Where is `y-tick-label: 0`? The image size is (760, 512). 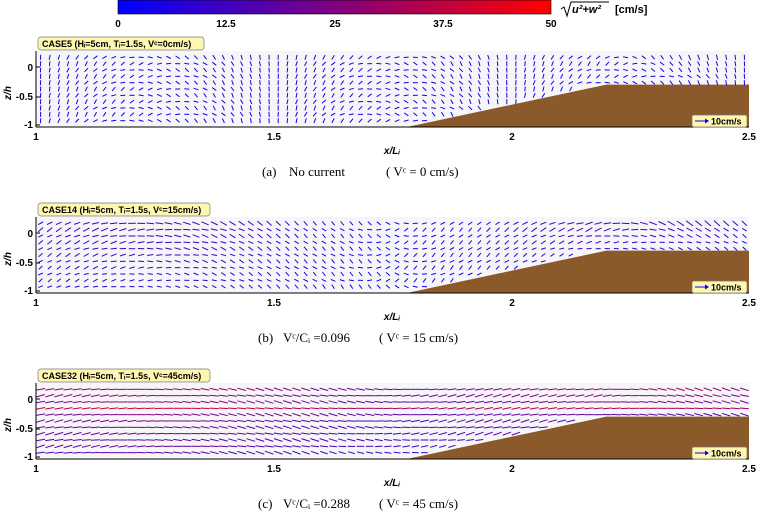
y-tick-label: 0 is located at coordinates (30, 400).